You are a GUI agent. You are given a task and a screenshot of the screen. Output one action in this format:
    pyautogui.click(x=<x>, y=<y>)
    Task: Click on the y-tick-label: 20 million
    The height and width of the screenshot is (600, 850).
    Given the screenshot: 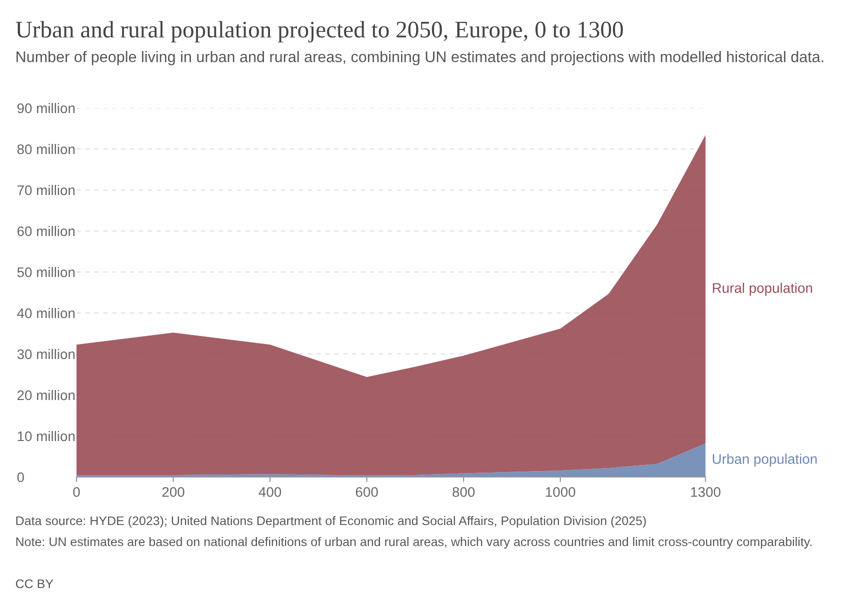 What is the action you would take?
    pyautogui.click(x=46, y=395)
    